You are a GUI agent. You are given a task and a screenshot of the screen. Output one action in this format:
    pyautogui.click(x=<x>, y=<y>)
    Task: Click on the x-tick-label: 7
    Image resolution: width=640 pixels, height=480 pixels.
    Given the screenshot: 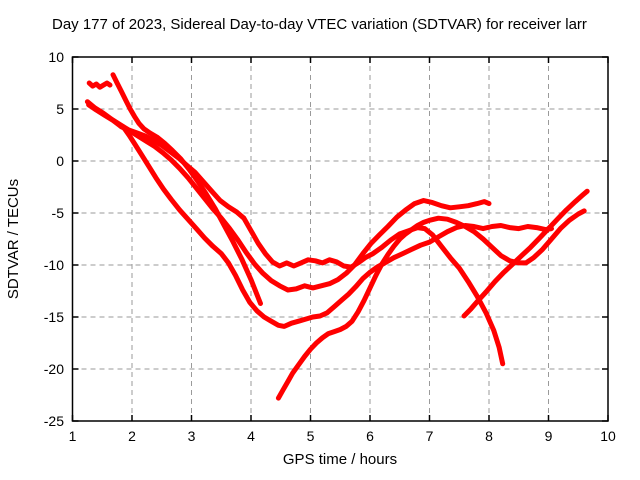 What is the action you would take?
    pyautogui.click(x=429, y=436)
    